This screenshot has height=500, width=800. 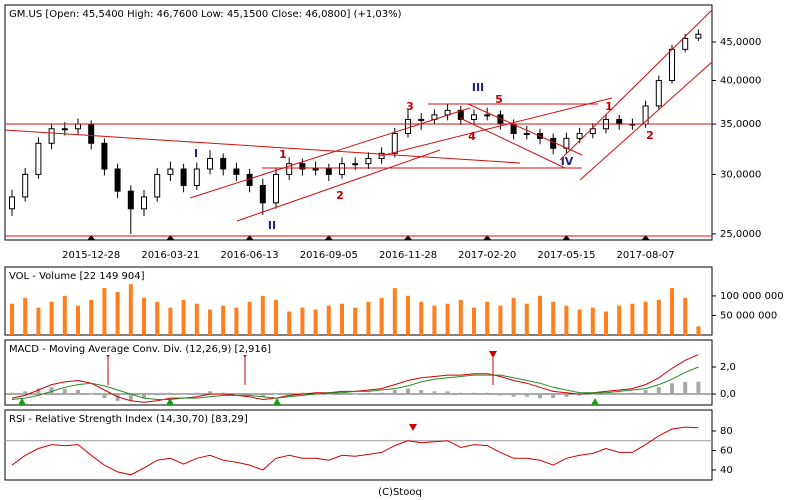 I want to click on y-tick-label: 40, so click(x=726, y=470).